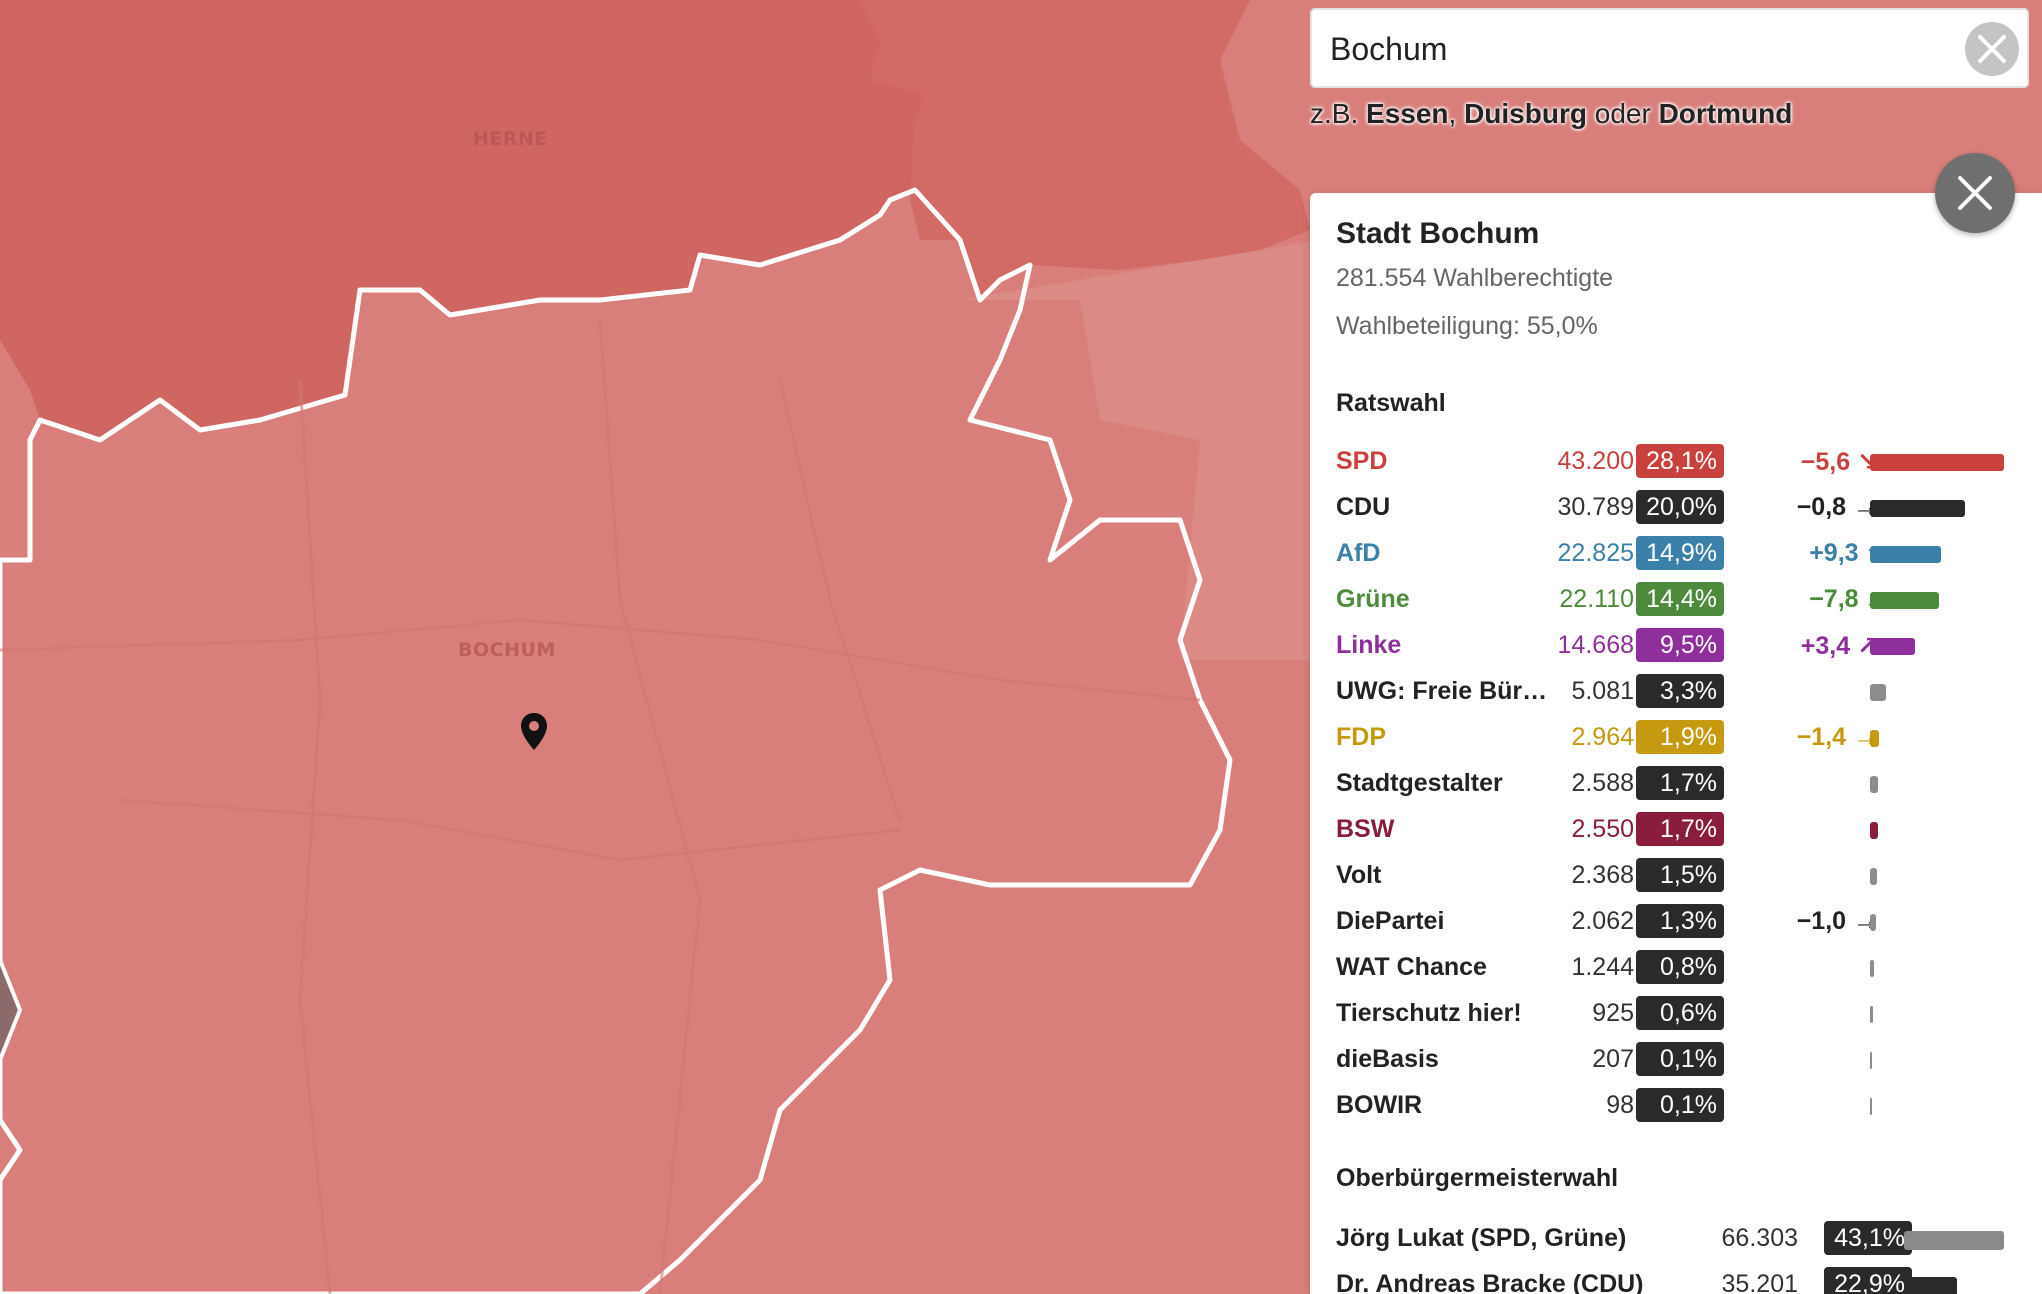  I want to click on council-row: SPD 43.200 28,1% −5,6 ↘, so click(1686, 462).